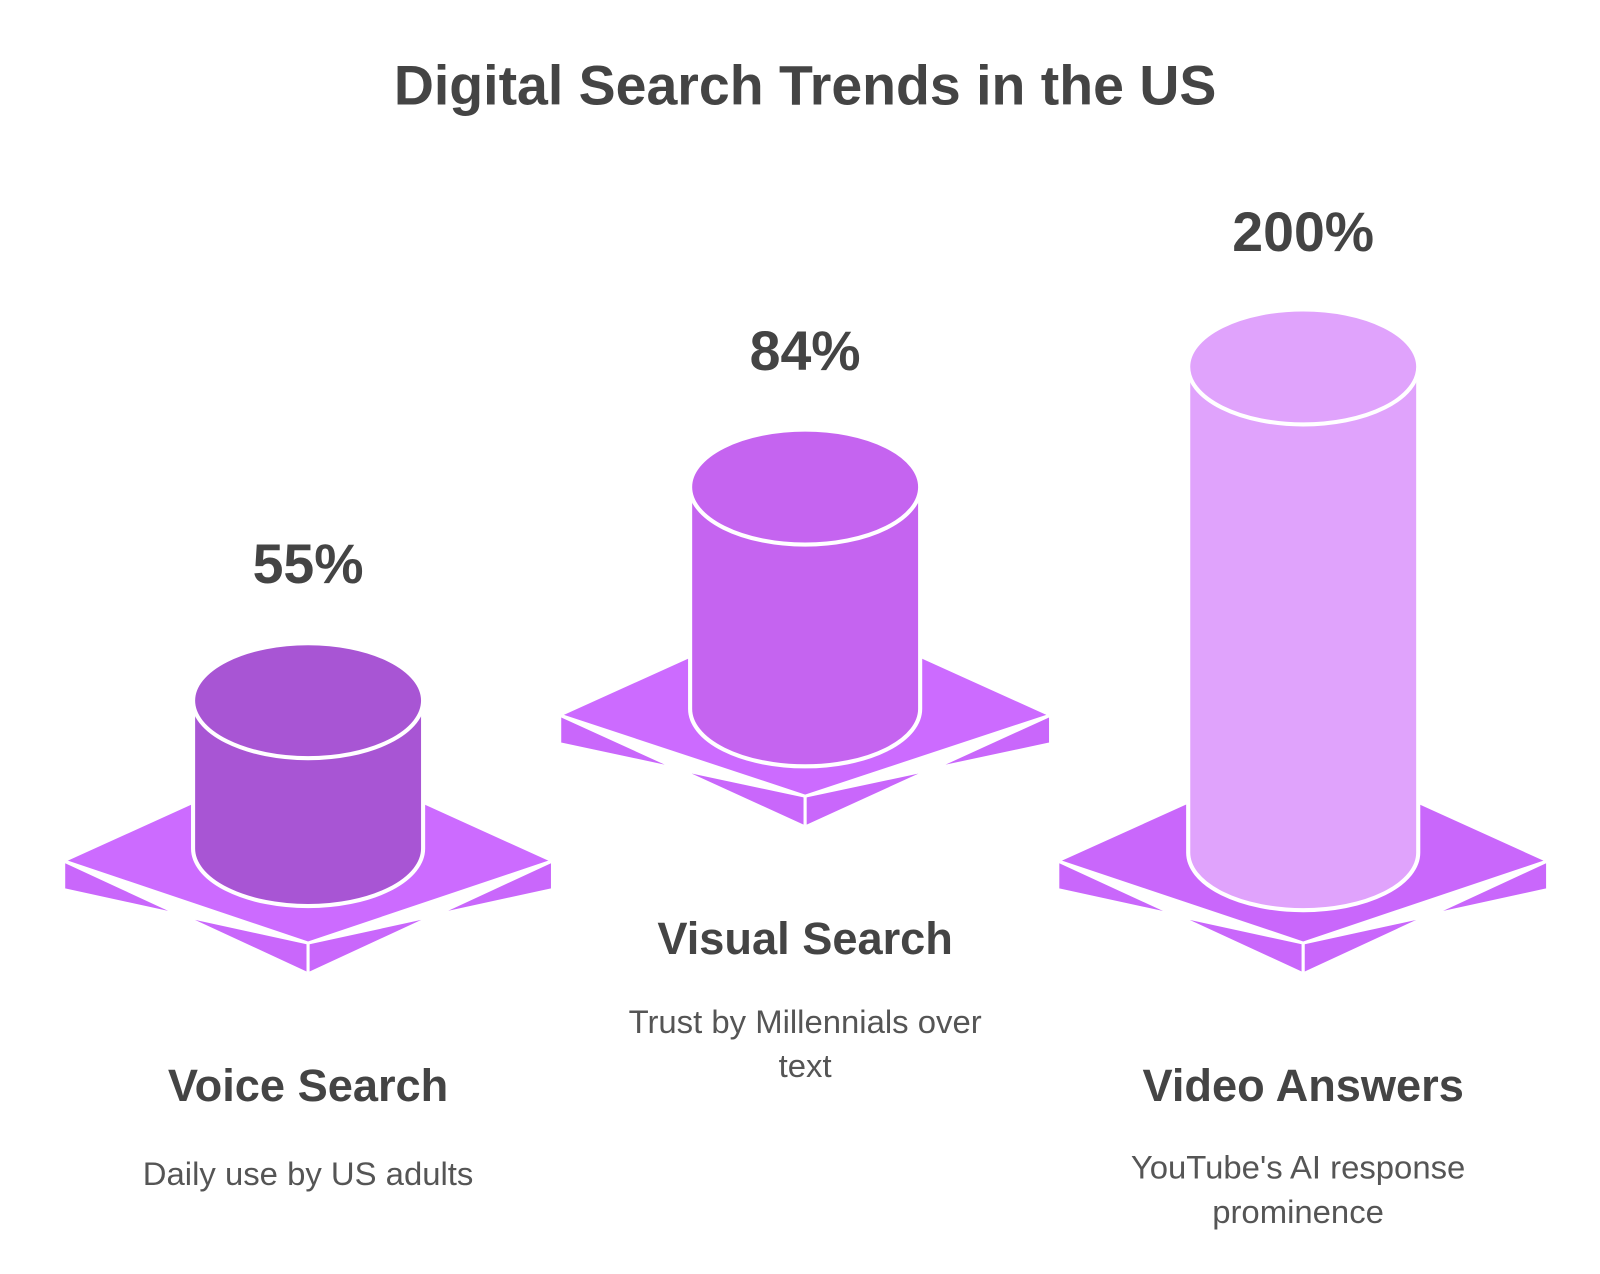  I want to click on item-name: Voice Search, so click(308, 1085).